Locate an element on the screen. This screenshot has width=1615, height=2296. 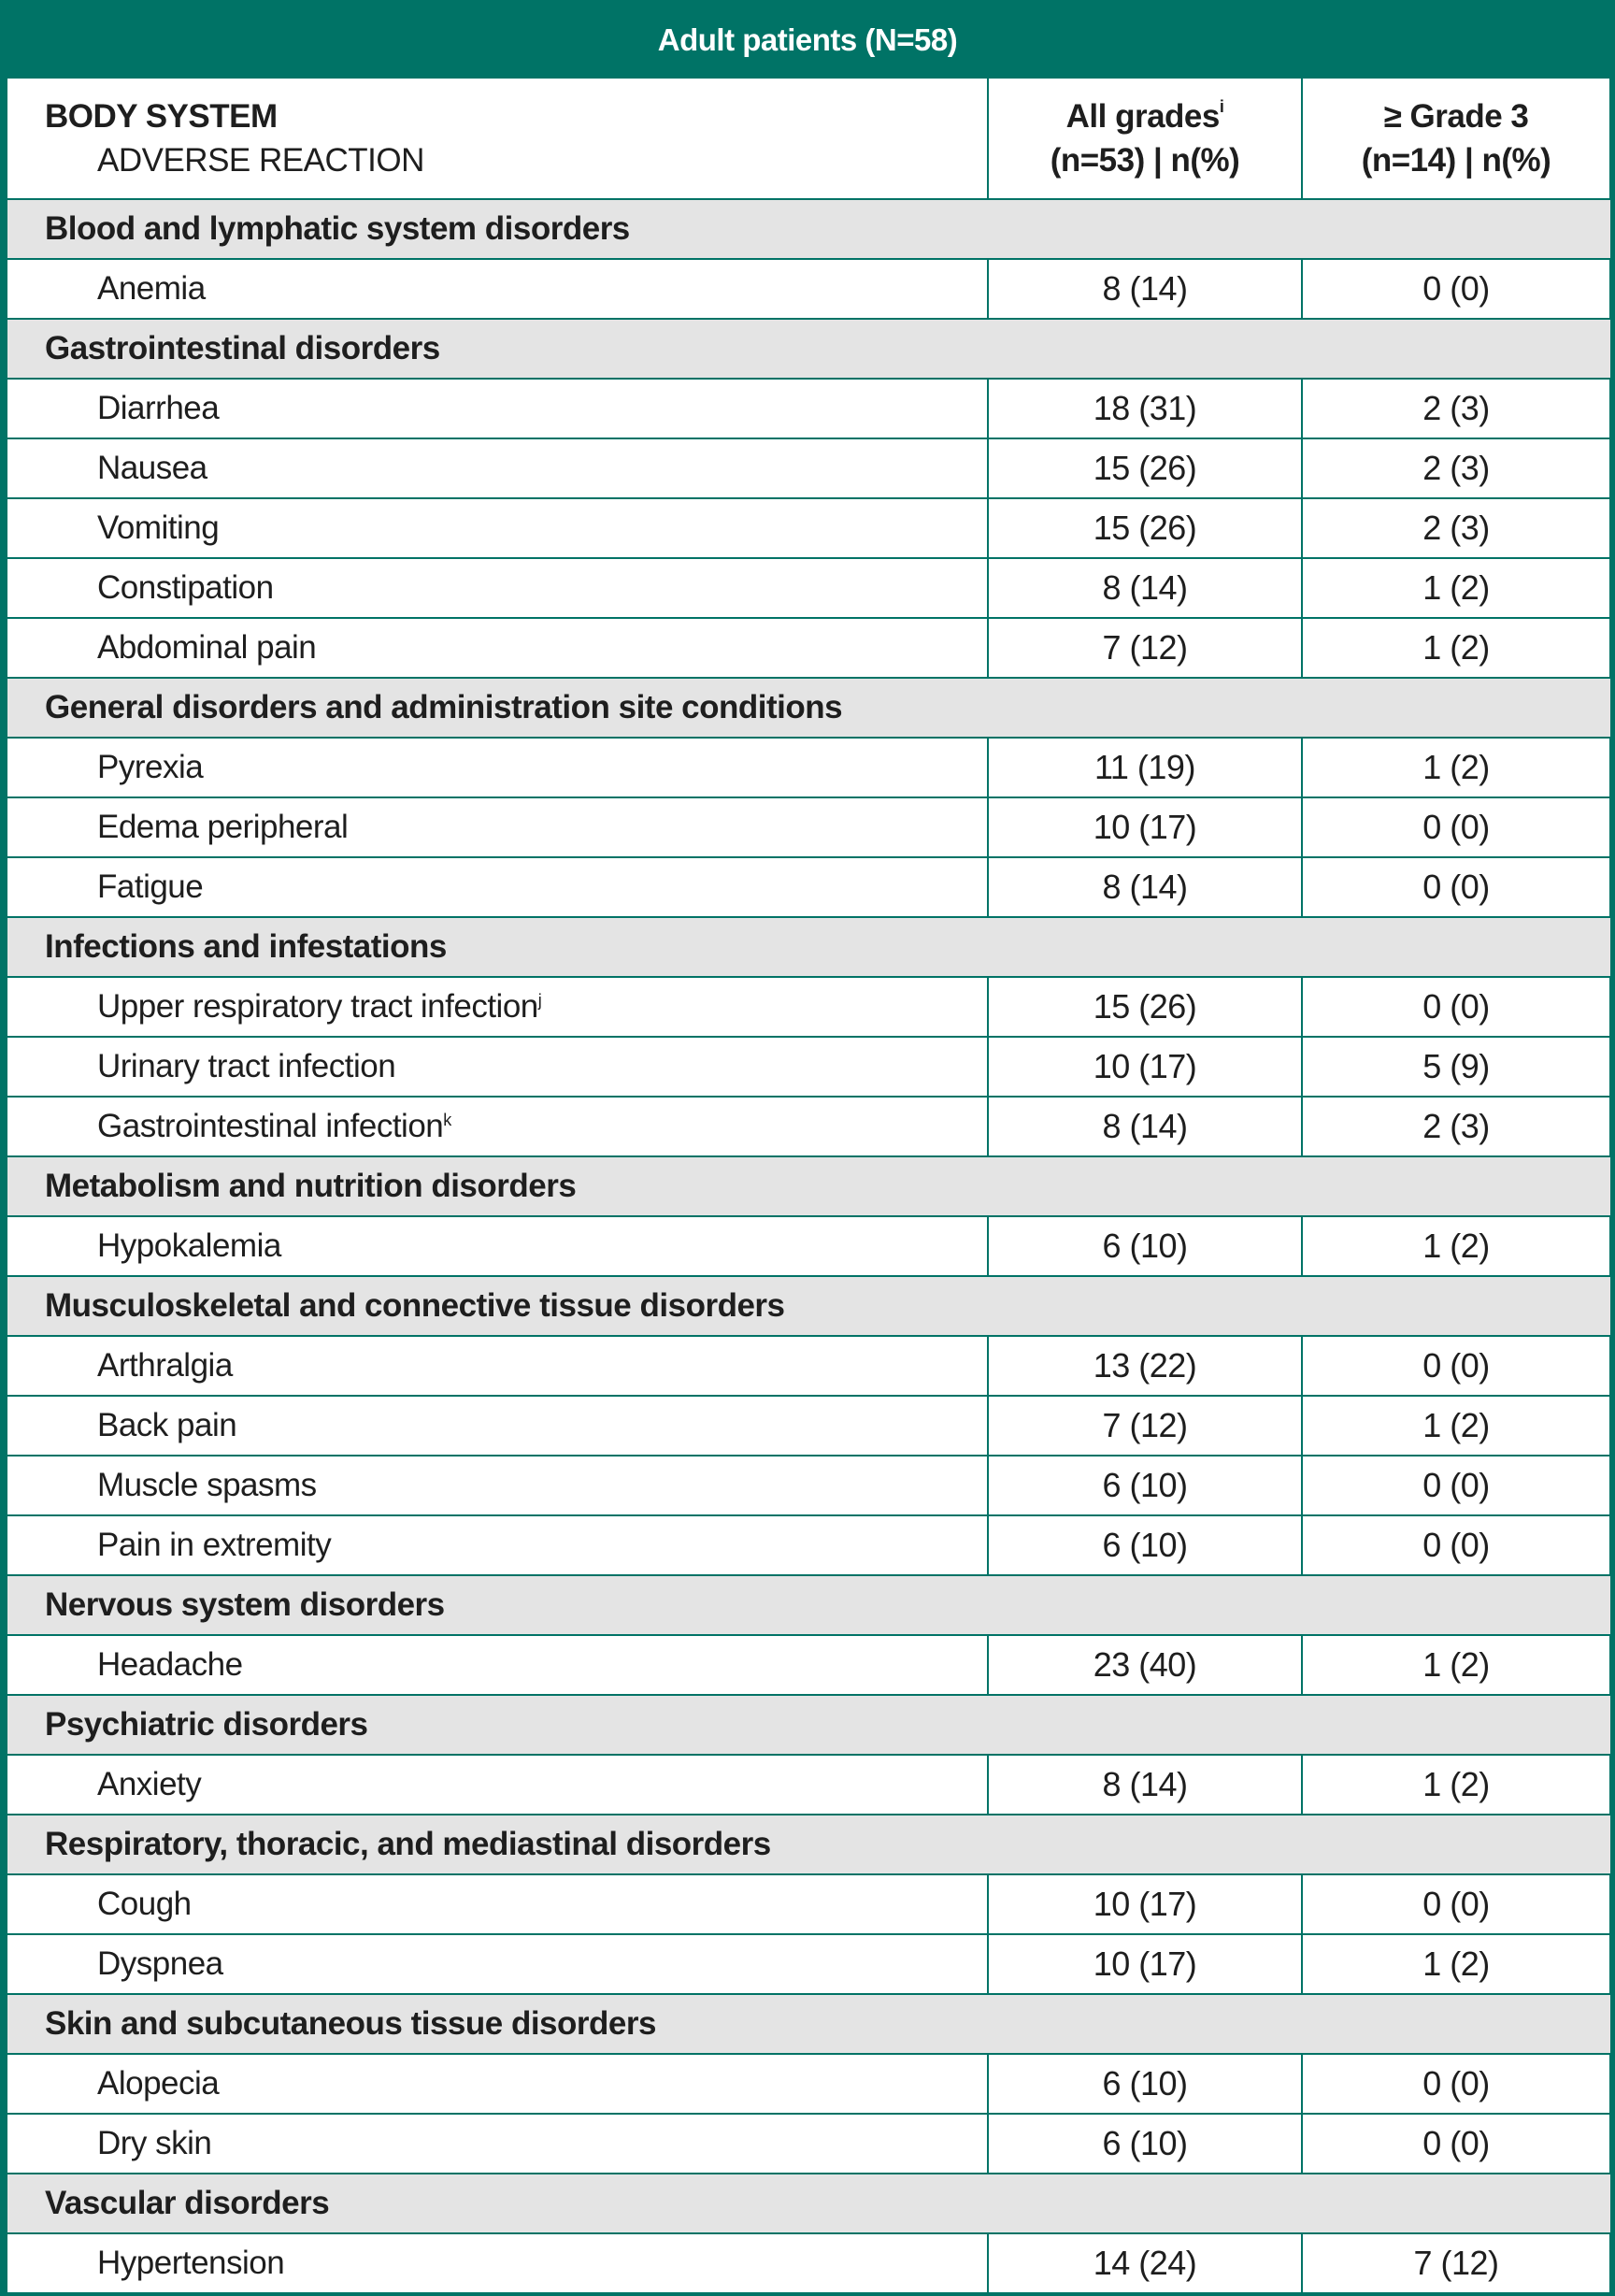
adverse-reaction-name-cell: Diarrhea is located at coordinates (498, 409).